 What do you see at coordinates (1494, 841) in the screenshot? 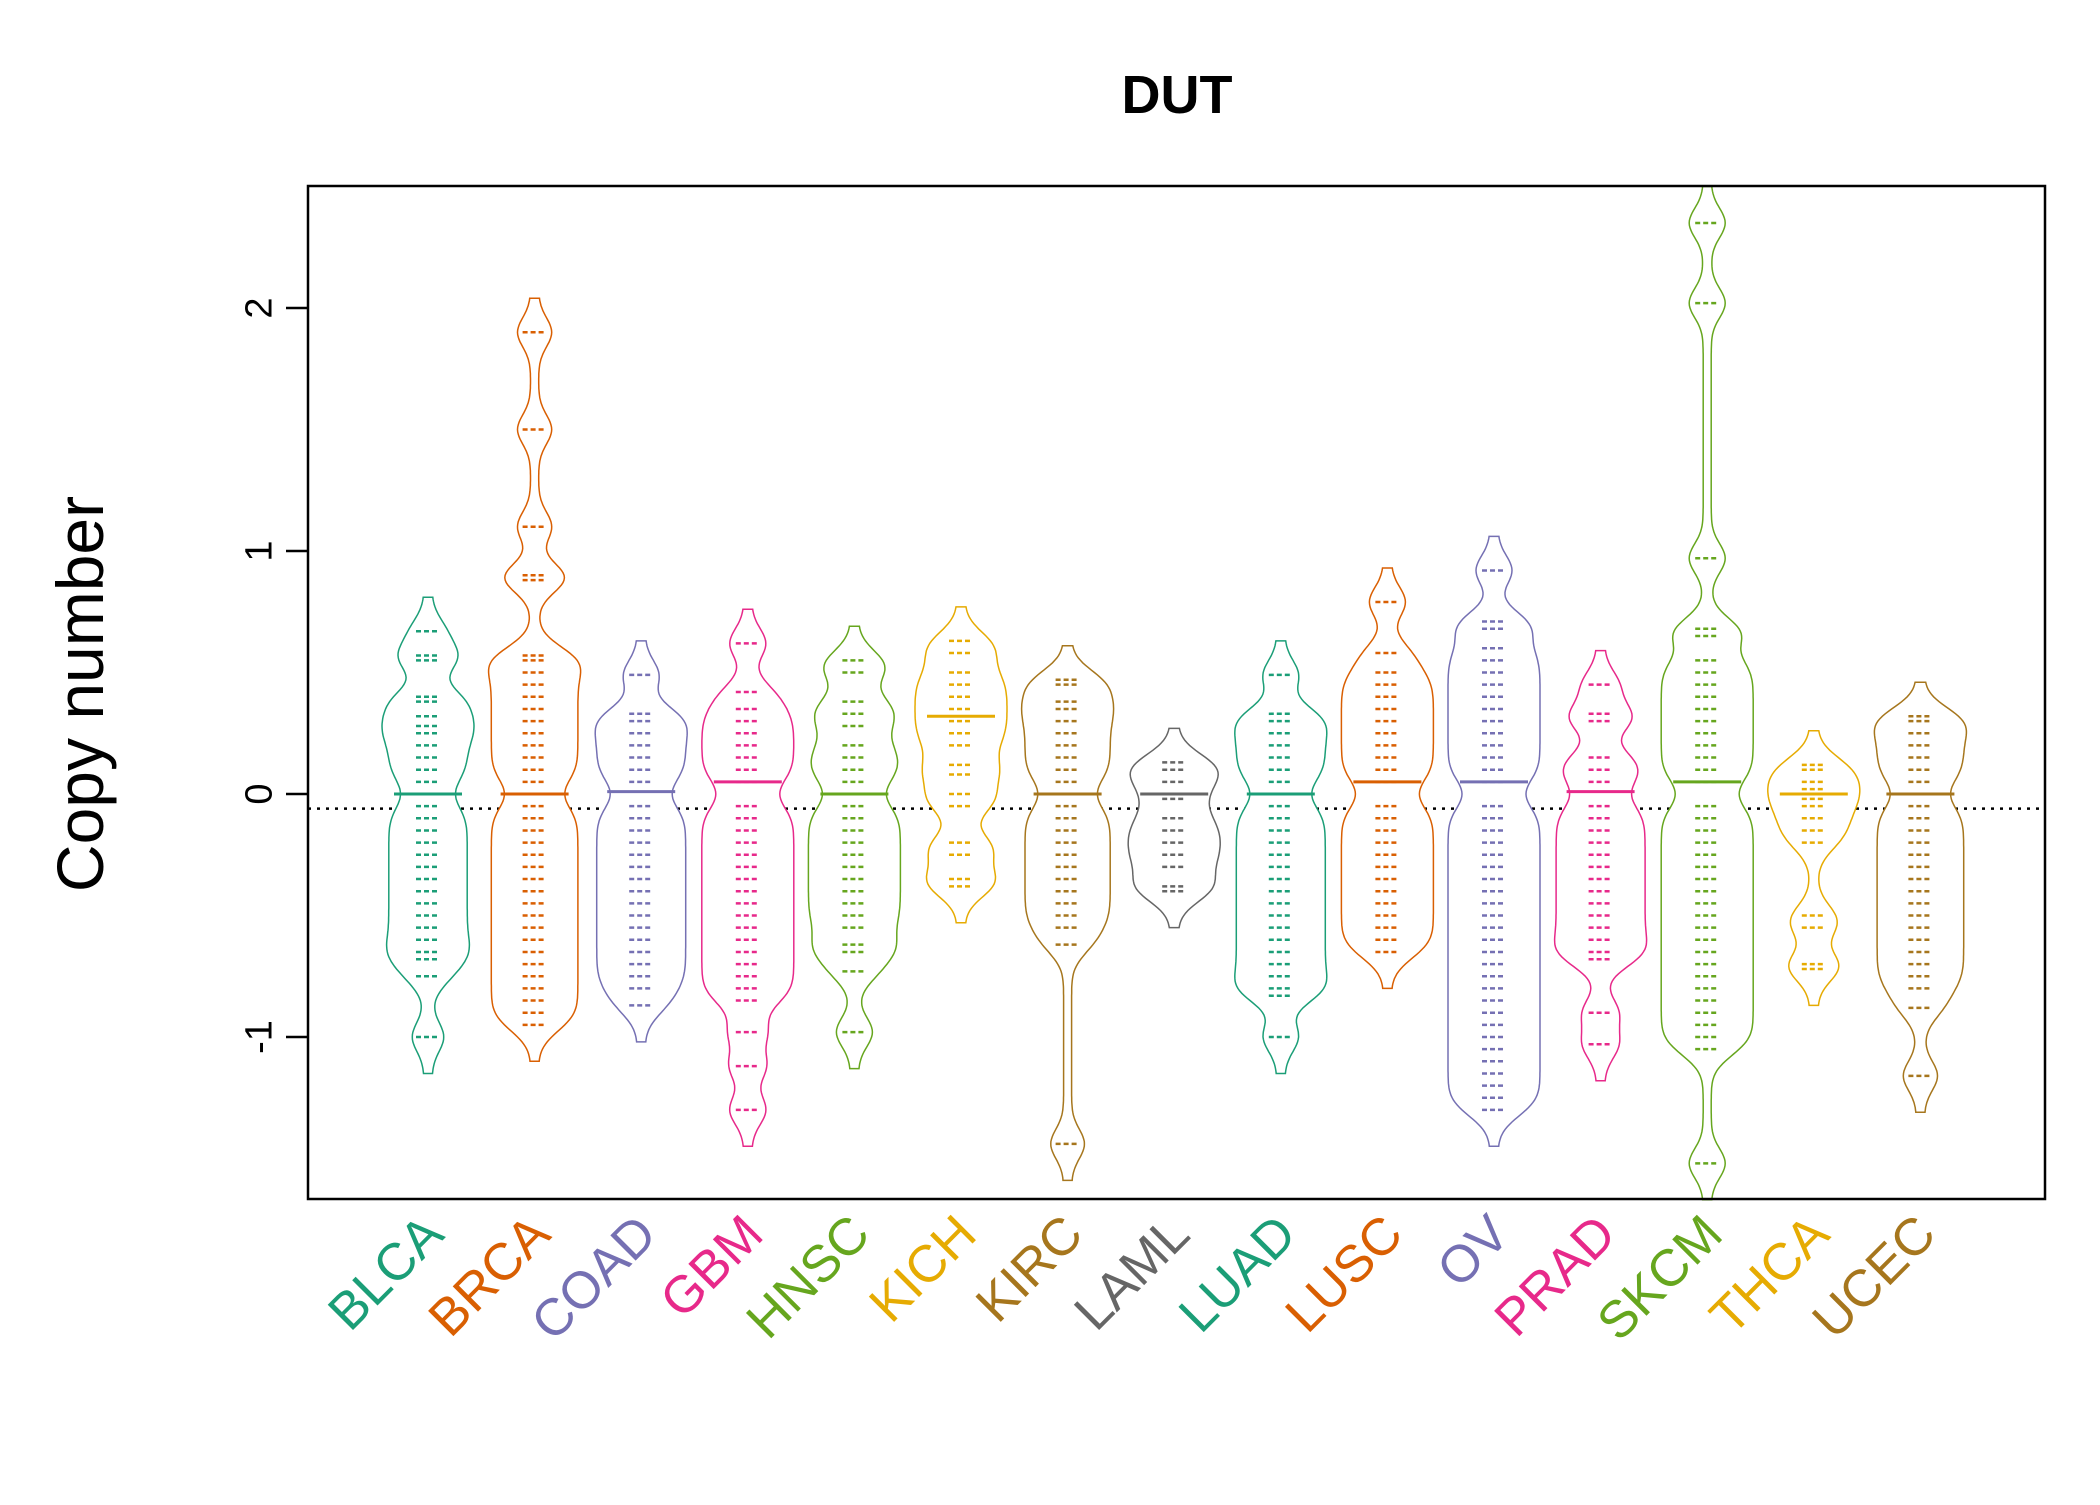
I see `bean-ov` at bounding box center [1494, 841].